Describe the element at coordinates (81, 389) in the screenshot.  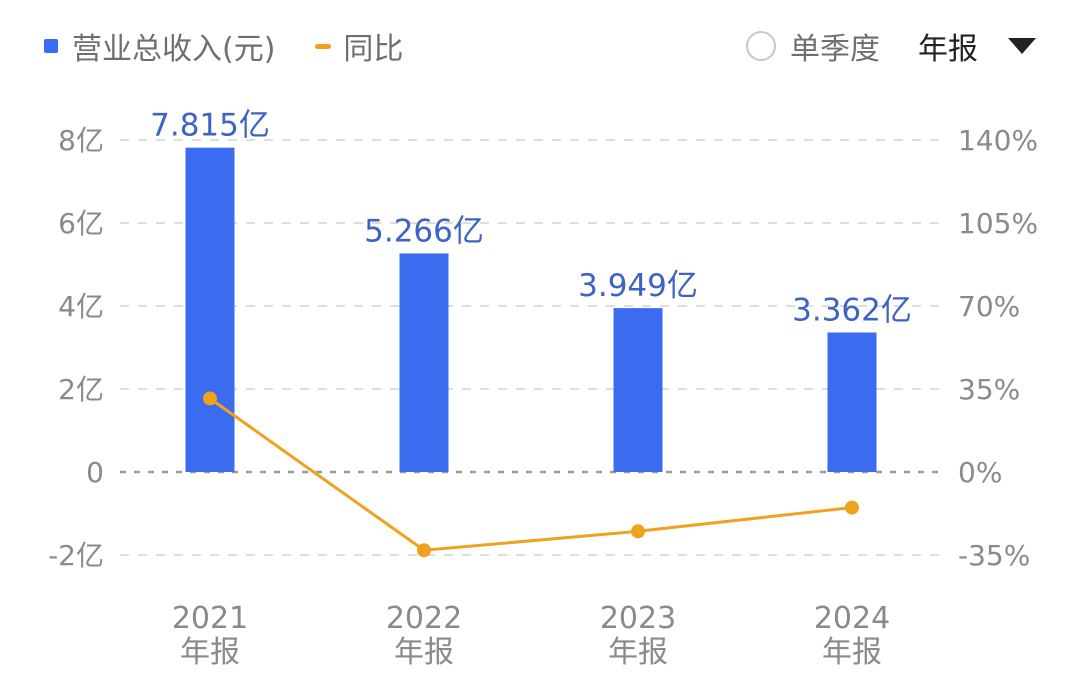
I see `y-left-tick-label: 2亿` at that location.